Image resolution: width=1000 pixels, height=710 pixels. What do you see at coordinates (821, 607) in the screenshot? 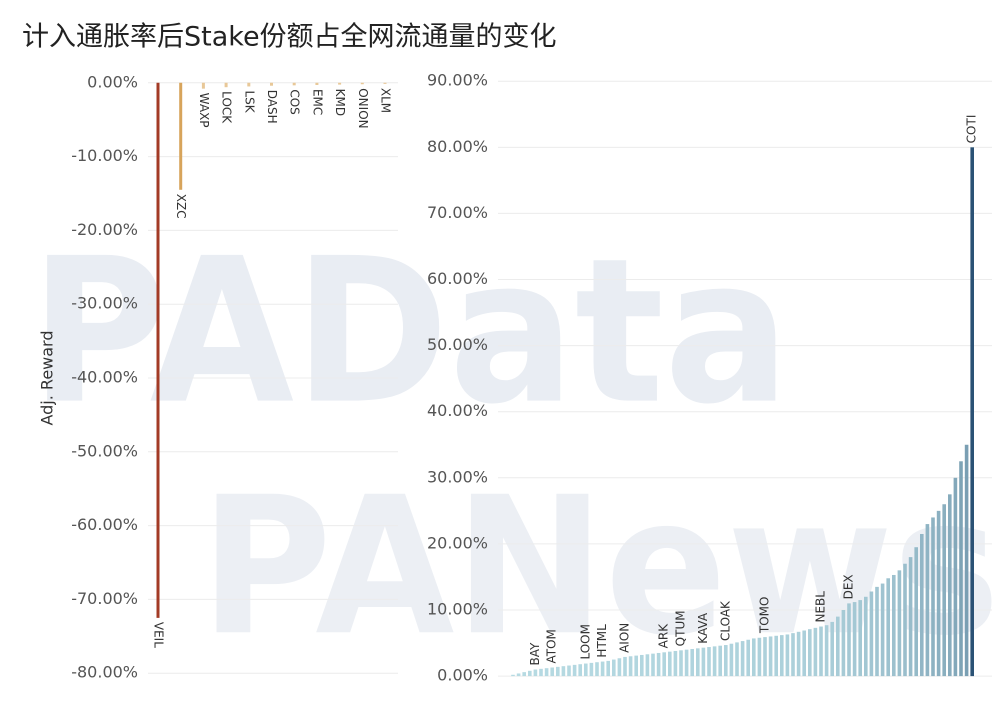
I see `category-label: NEBL` at bounding box center [821, 607].